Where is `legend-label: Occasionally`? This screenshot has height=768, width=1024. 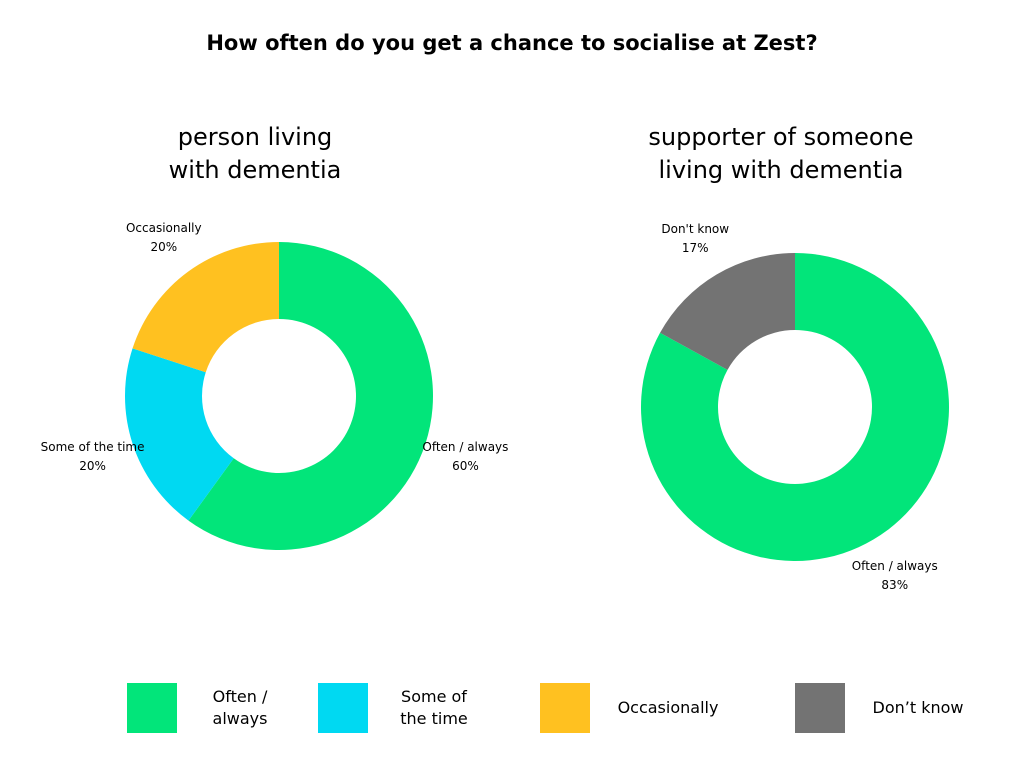 legend-label: Occasionally is located at coordinates (668, 707).